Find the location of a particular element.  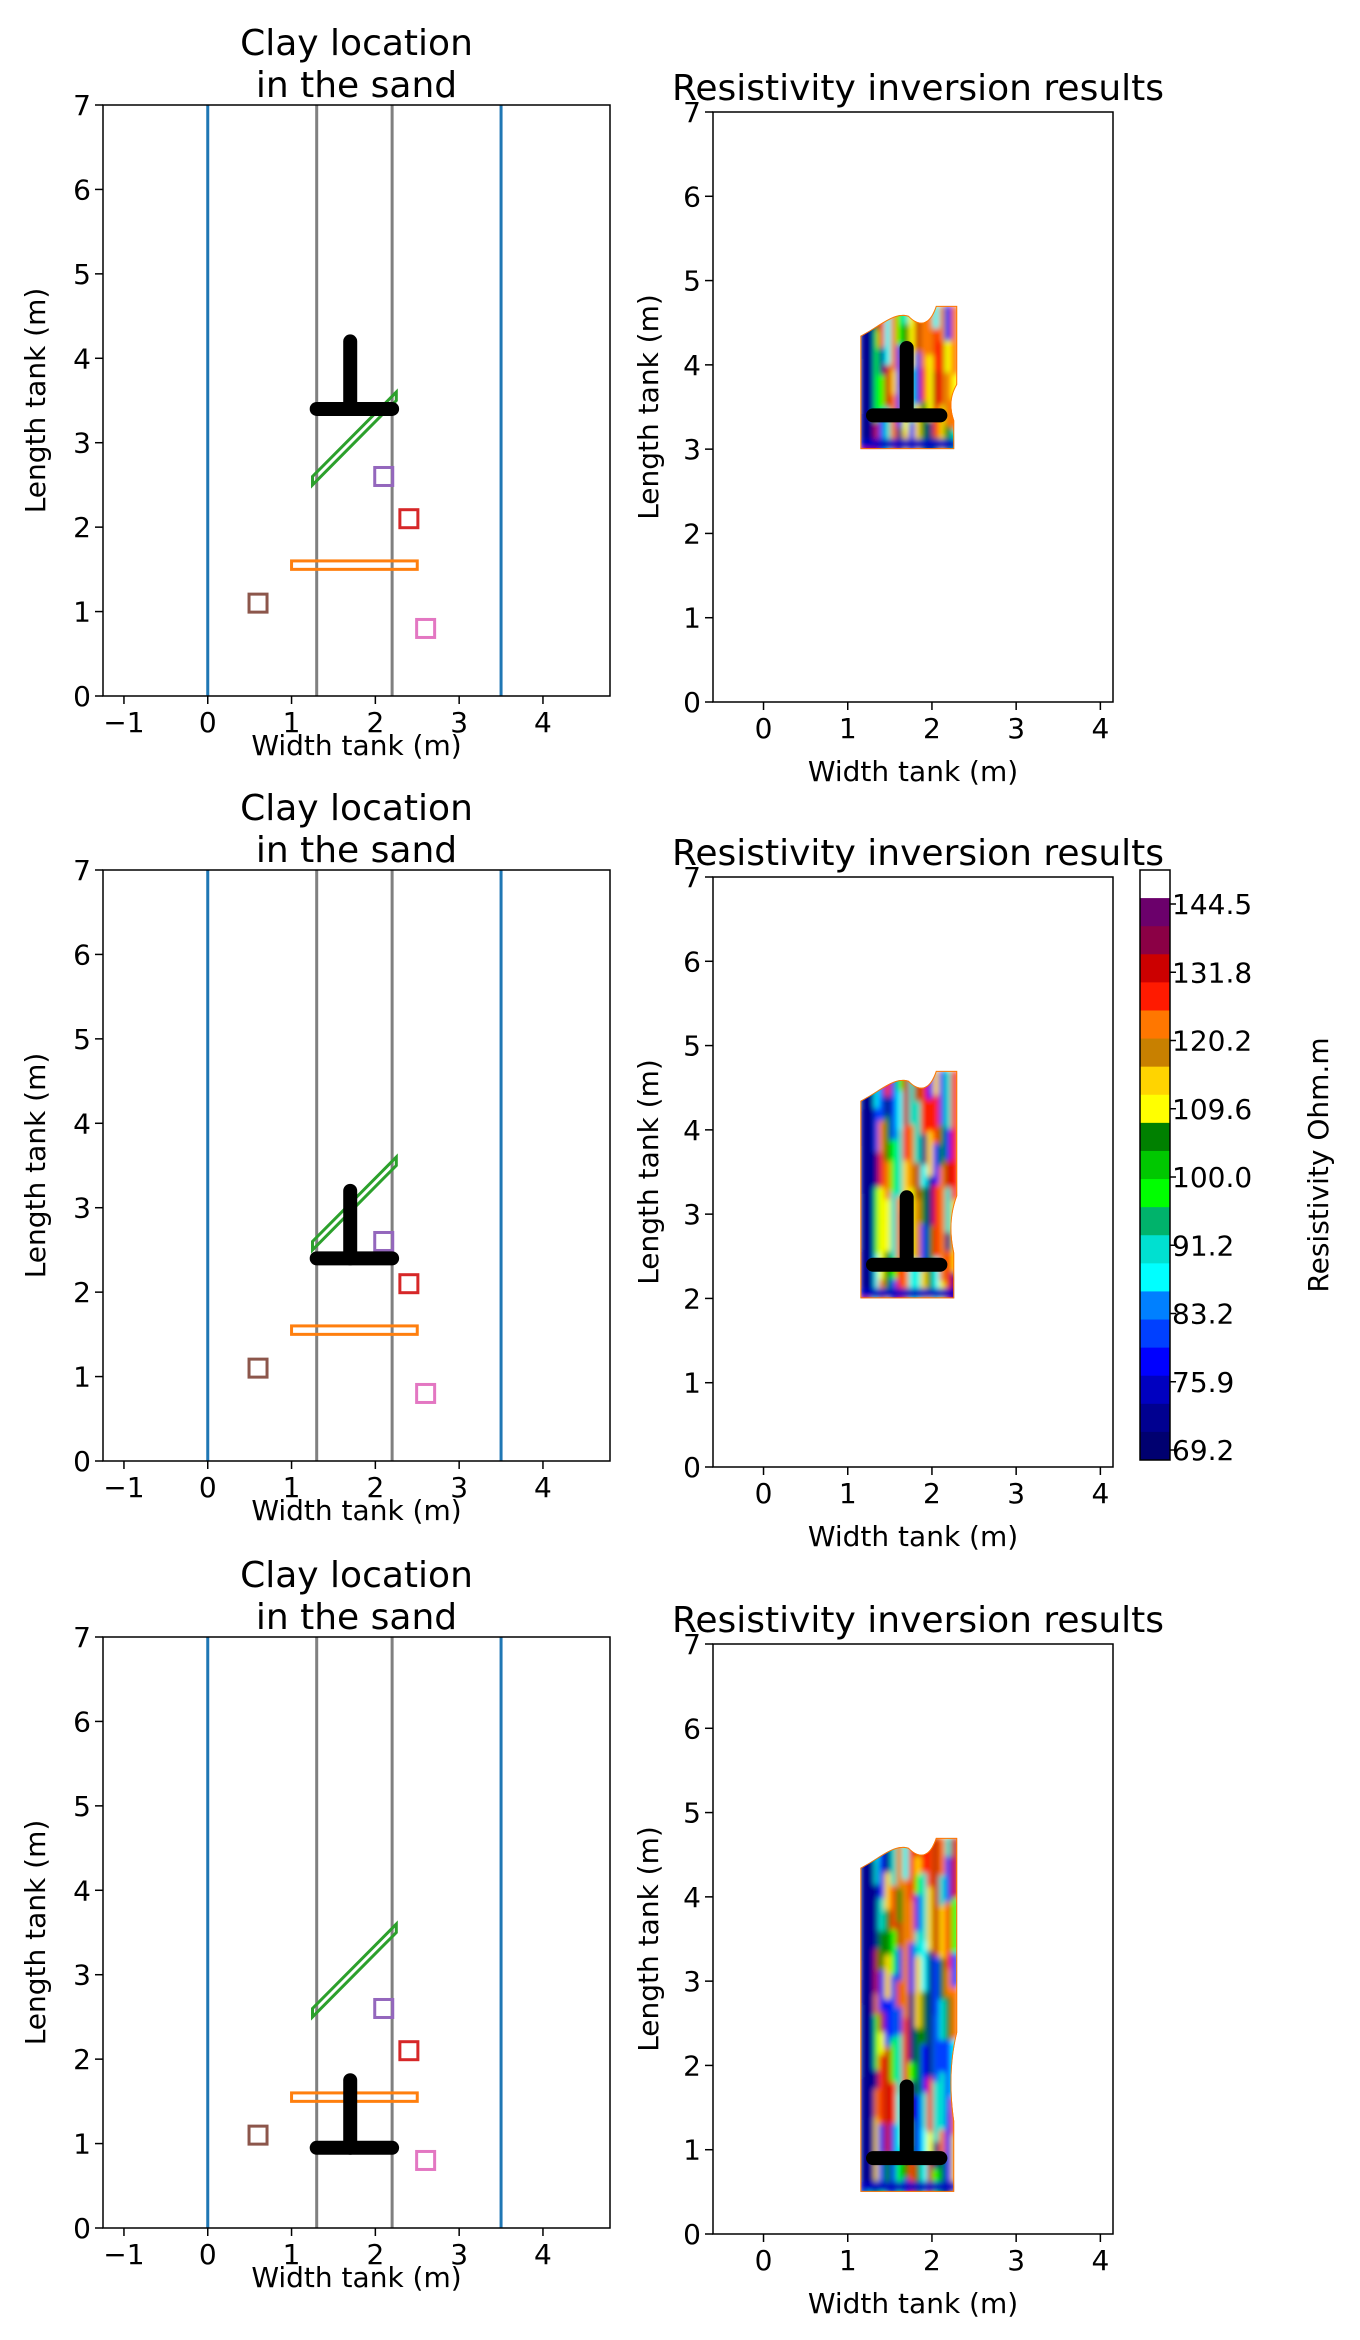

x-tick-label: 4 is located at coordinates (543, 1487).